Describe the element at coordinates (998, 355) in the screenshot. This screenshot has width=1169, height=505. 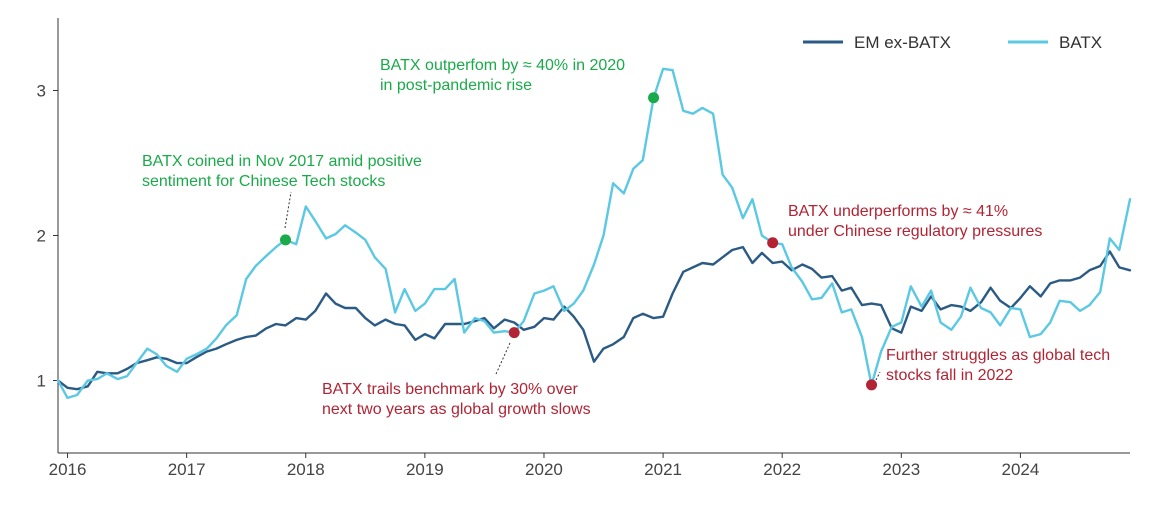
I see `annotation-text: Further struggles as global tech` at that location.